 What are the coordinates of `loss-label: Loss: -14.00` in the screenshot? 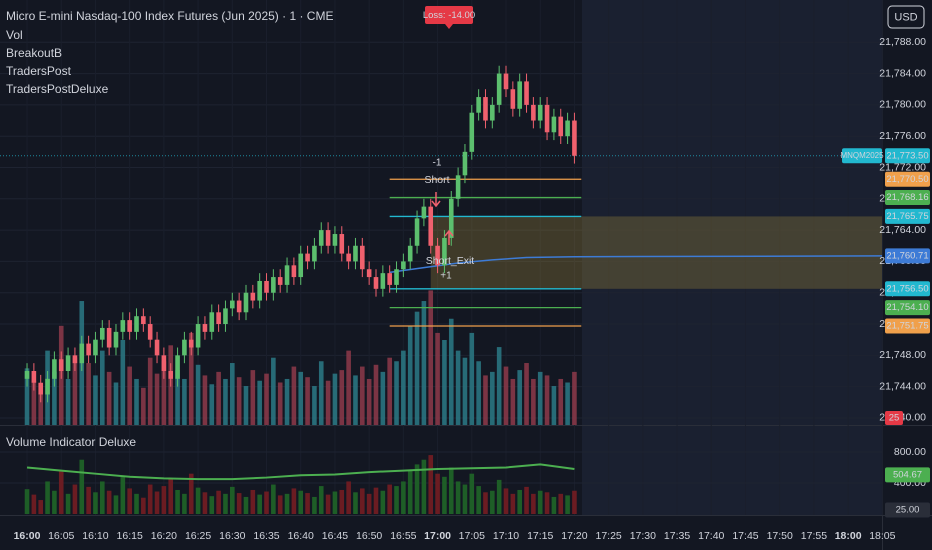 It's located at (449, 15).